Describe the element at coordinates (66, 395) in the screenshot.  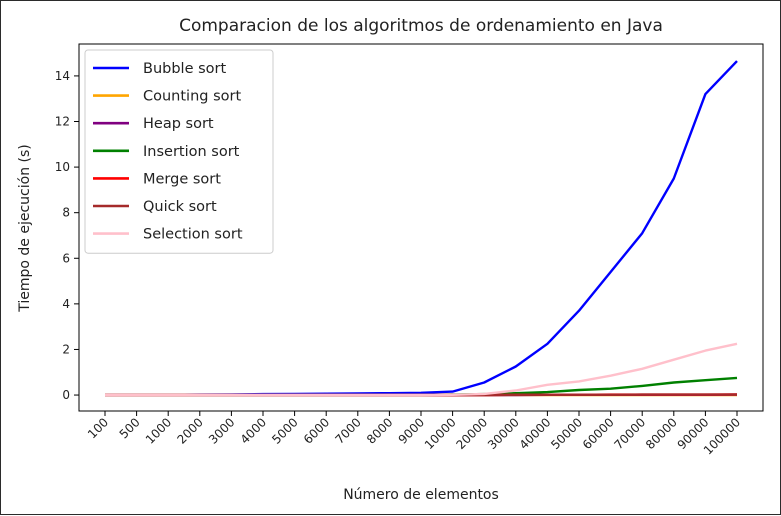
I see `y-tick-label: 0` at that location.